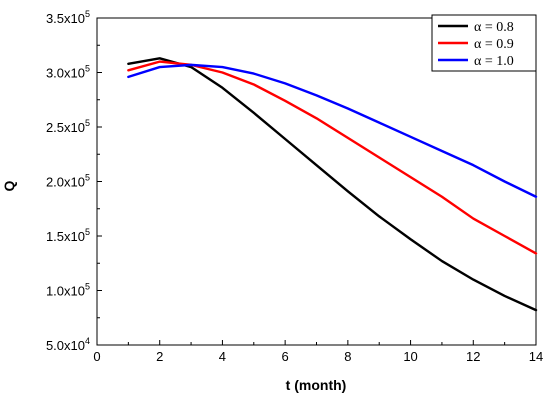 This screenshot has height=402, width=550. Describe the element at coordinates (347, 356) in the screenshot. I see `x-tick-label: 8` at that location.